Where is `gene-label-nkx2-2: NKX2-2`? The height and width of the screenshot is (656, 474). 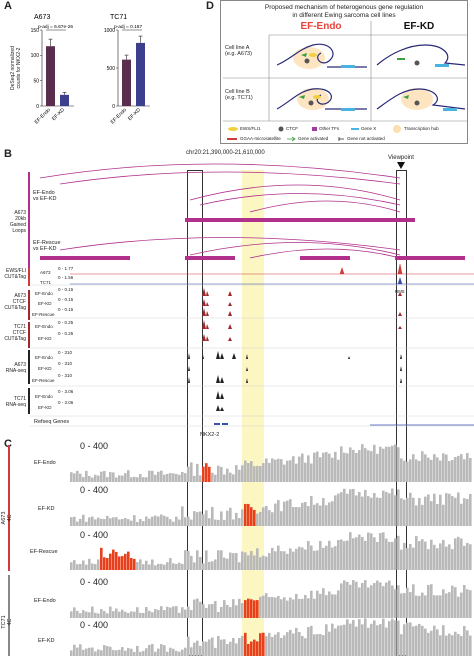 gene-label-nkx2-2: NKX2-2 is located at coordinates (210, 435).